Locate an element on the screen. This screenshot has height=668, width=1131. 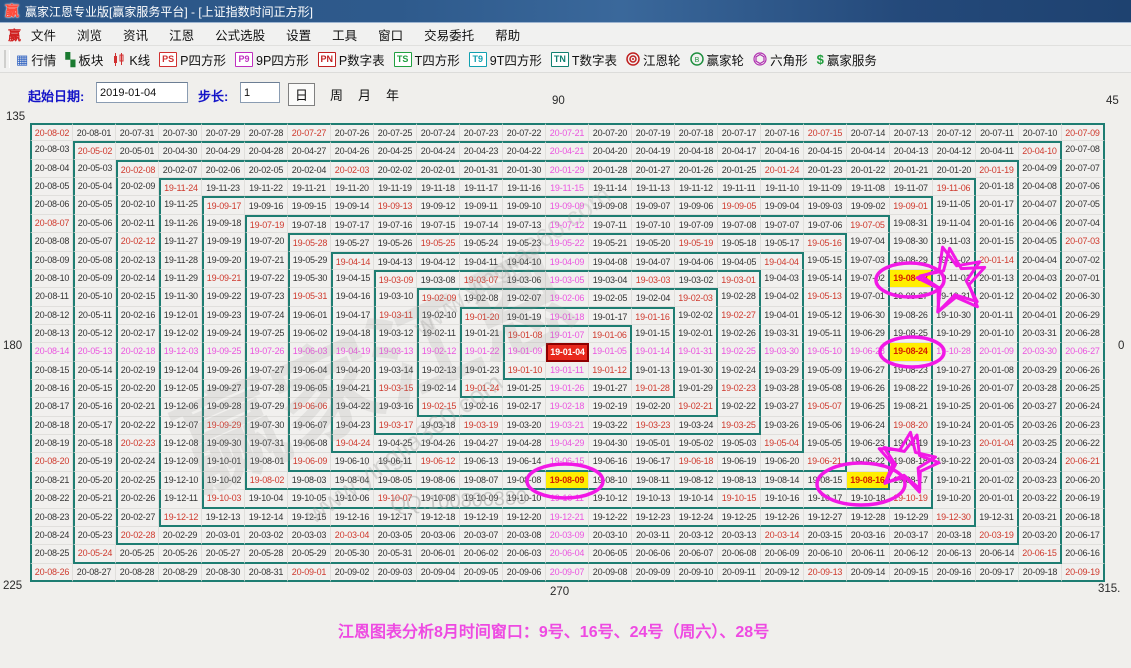
grid-cell: 20-03-09 is located at coordinates (567, 536).